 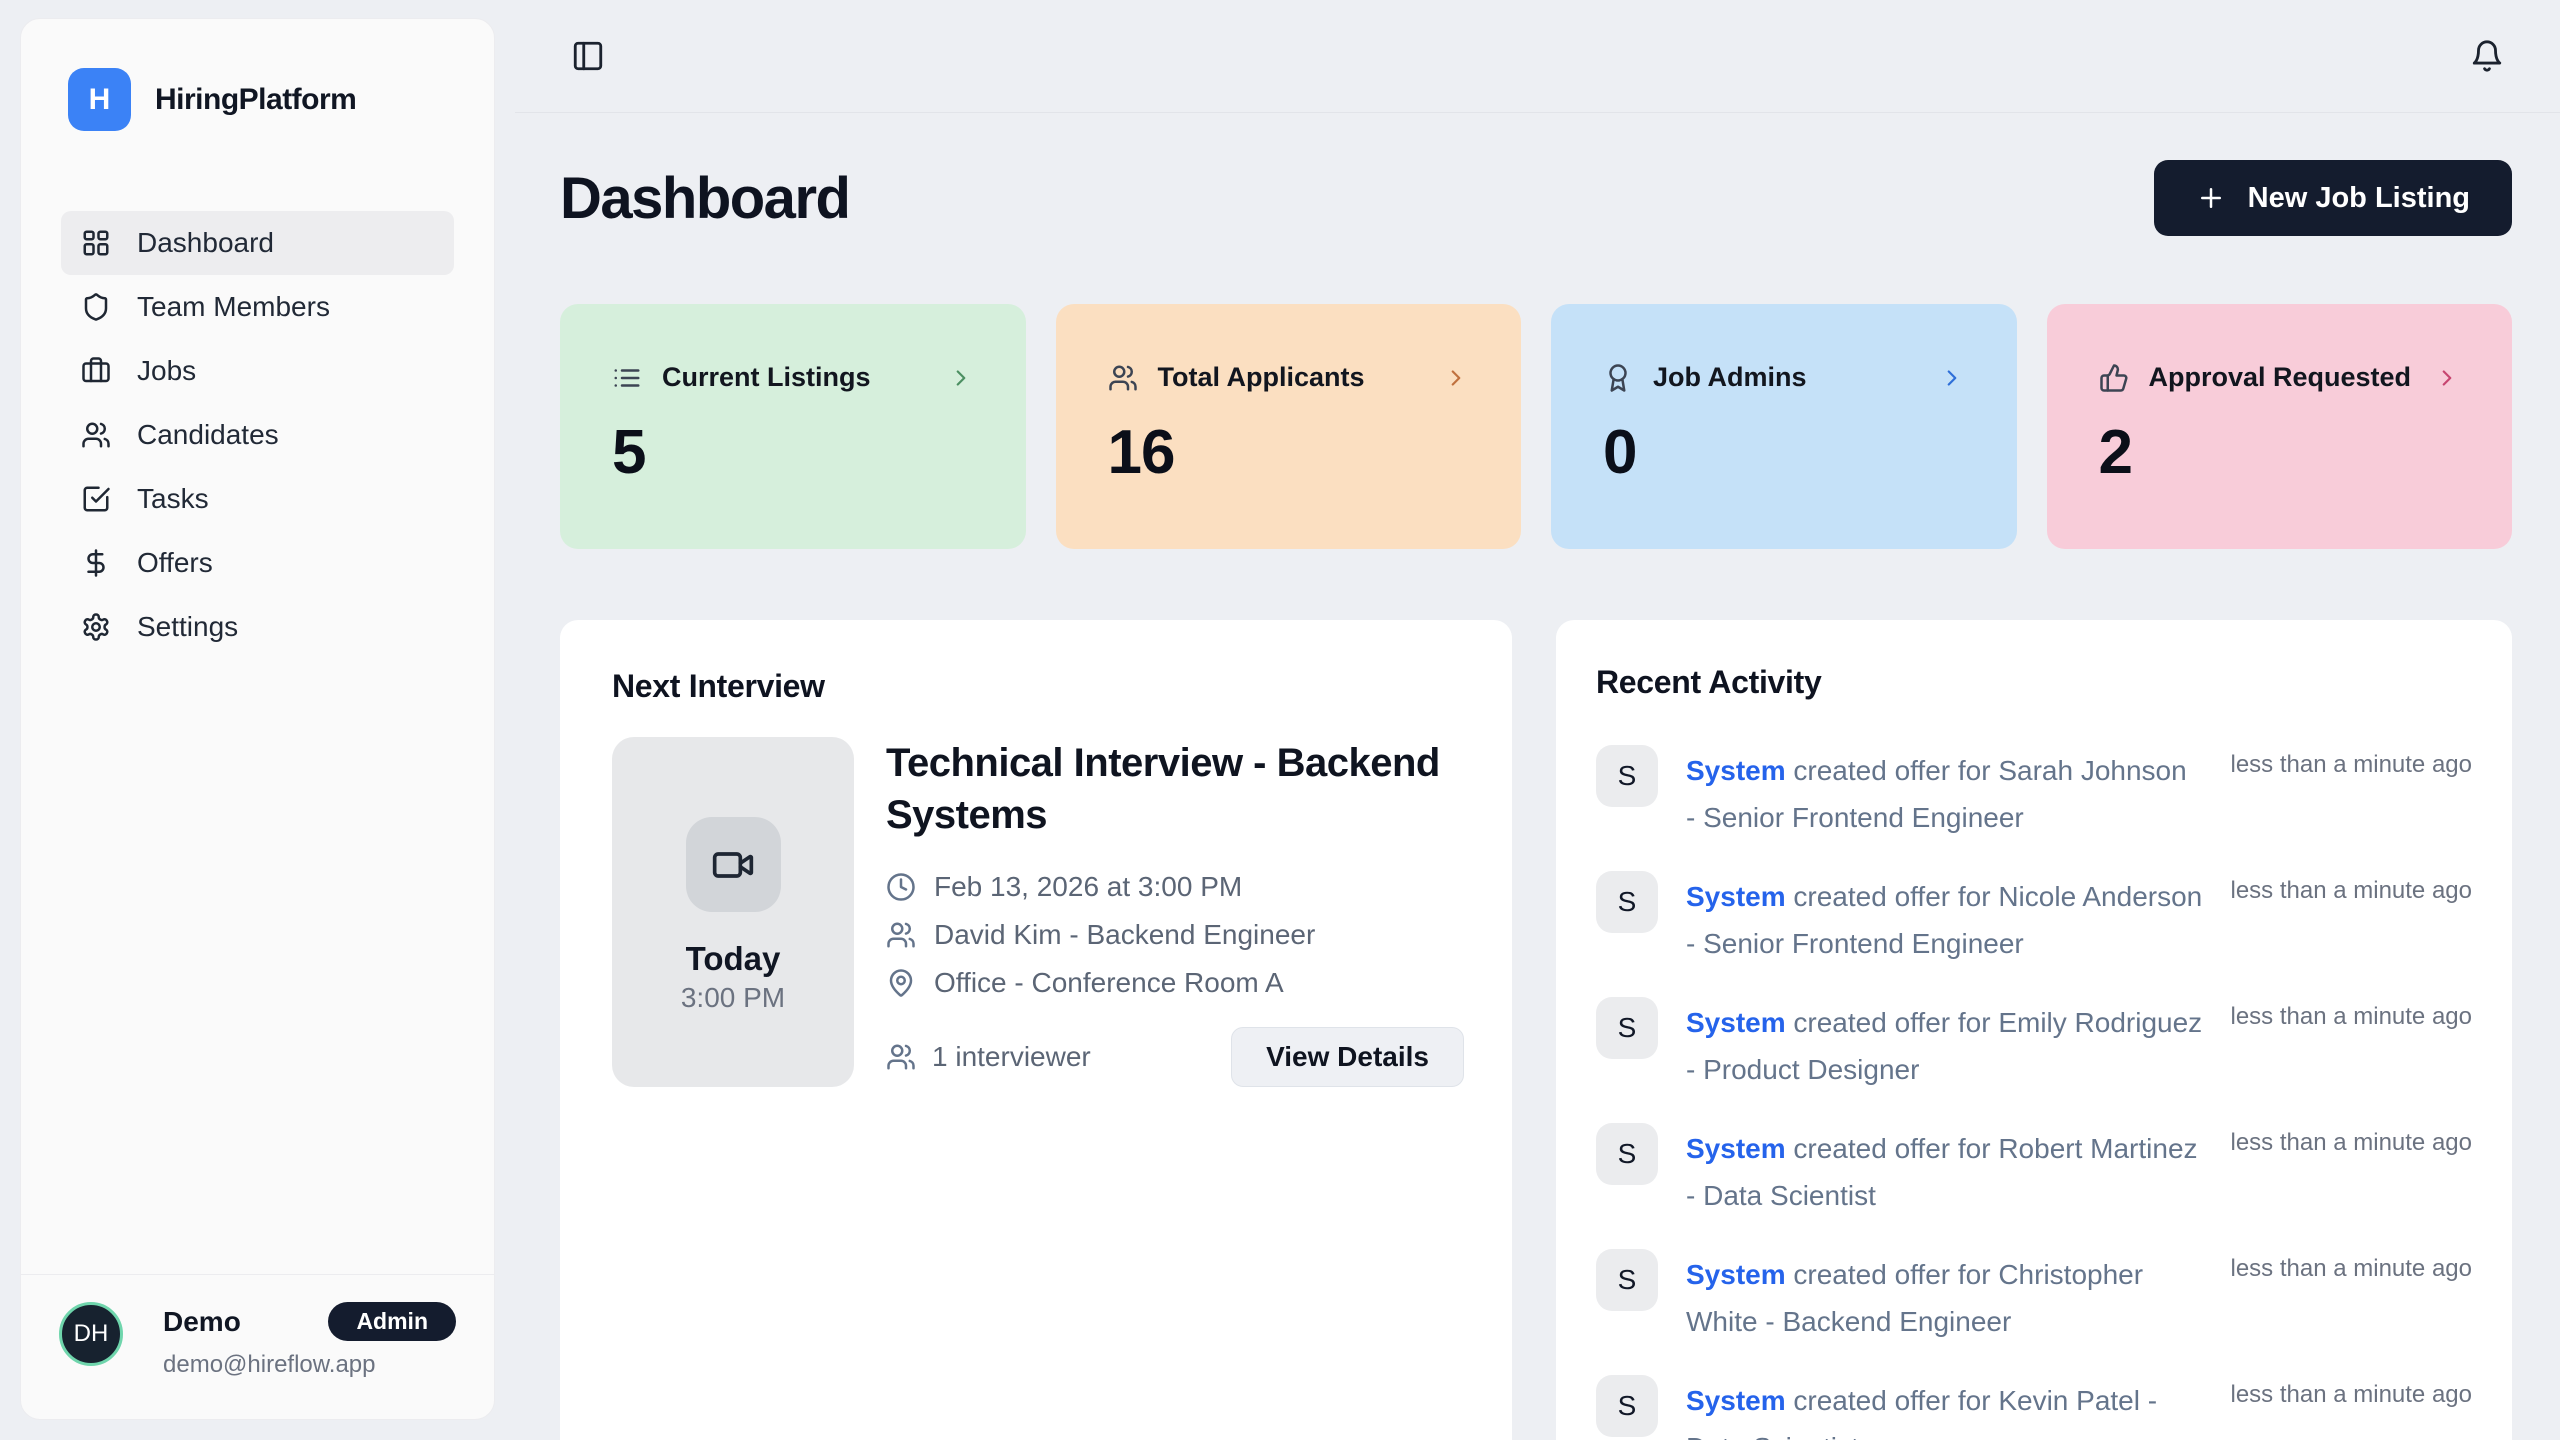 I want to click on sidebar-item-candidates: Candidates, so click(x=257, y=435).